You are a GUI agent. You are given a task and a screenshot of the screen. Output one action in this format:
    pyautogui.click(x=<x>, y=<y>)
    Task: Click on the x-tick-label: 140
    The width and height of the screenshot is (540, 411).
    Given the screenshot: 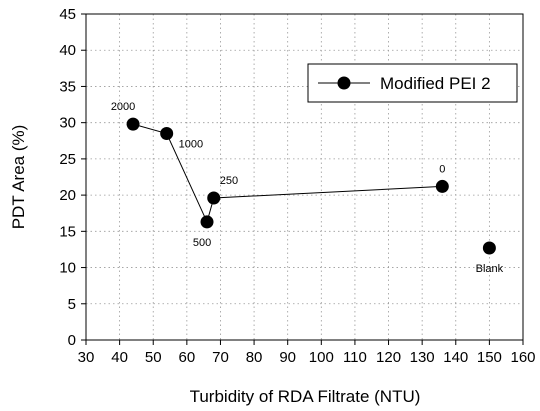 What is the action you would take?
    pyautogui.click(x=455, y=357)
    